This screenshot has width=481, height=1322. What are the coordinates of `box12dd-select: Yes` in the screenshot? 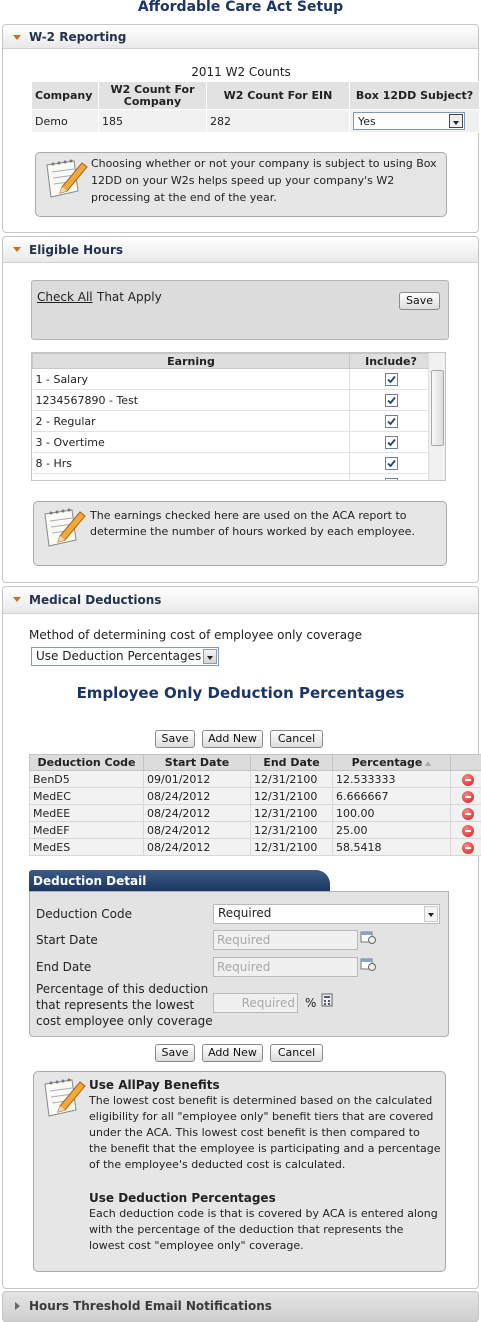 It's located at (409, 121).